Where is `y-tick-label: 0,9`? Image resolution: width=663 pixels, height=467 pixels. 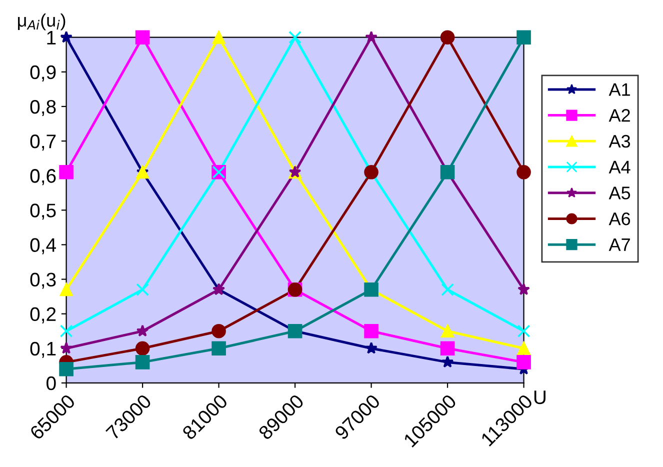
y-tick-label: 0,9 is located at coordinates (43, 73).